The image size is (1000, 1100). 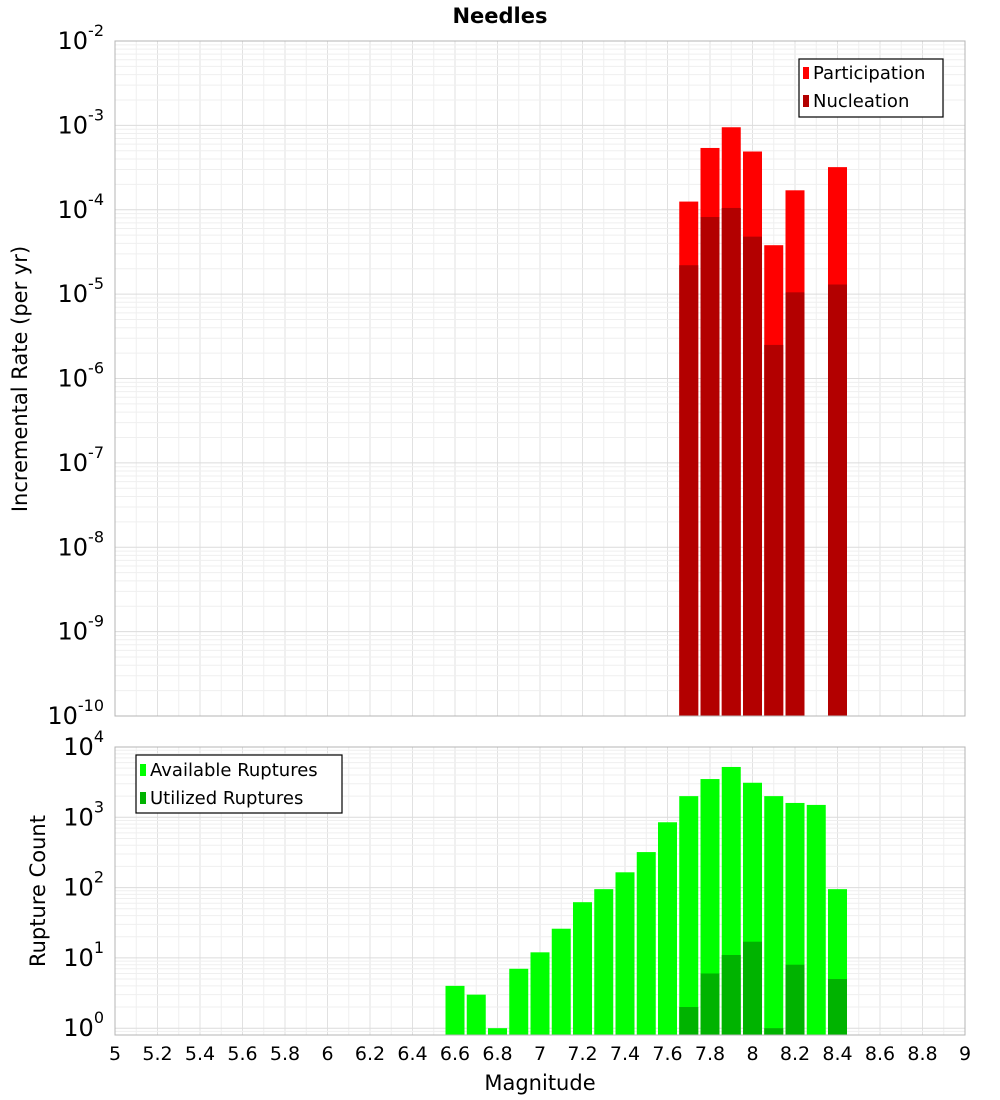 I want to click on bottom-y-tick-label: 10¹, so click(x=83, y=955).